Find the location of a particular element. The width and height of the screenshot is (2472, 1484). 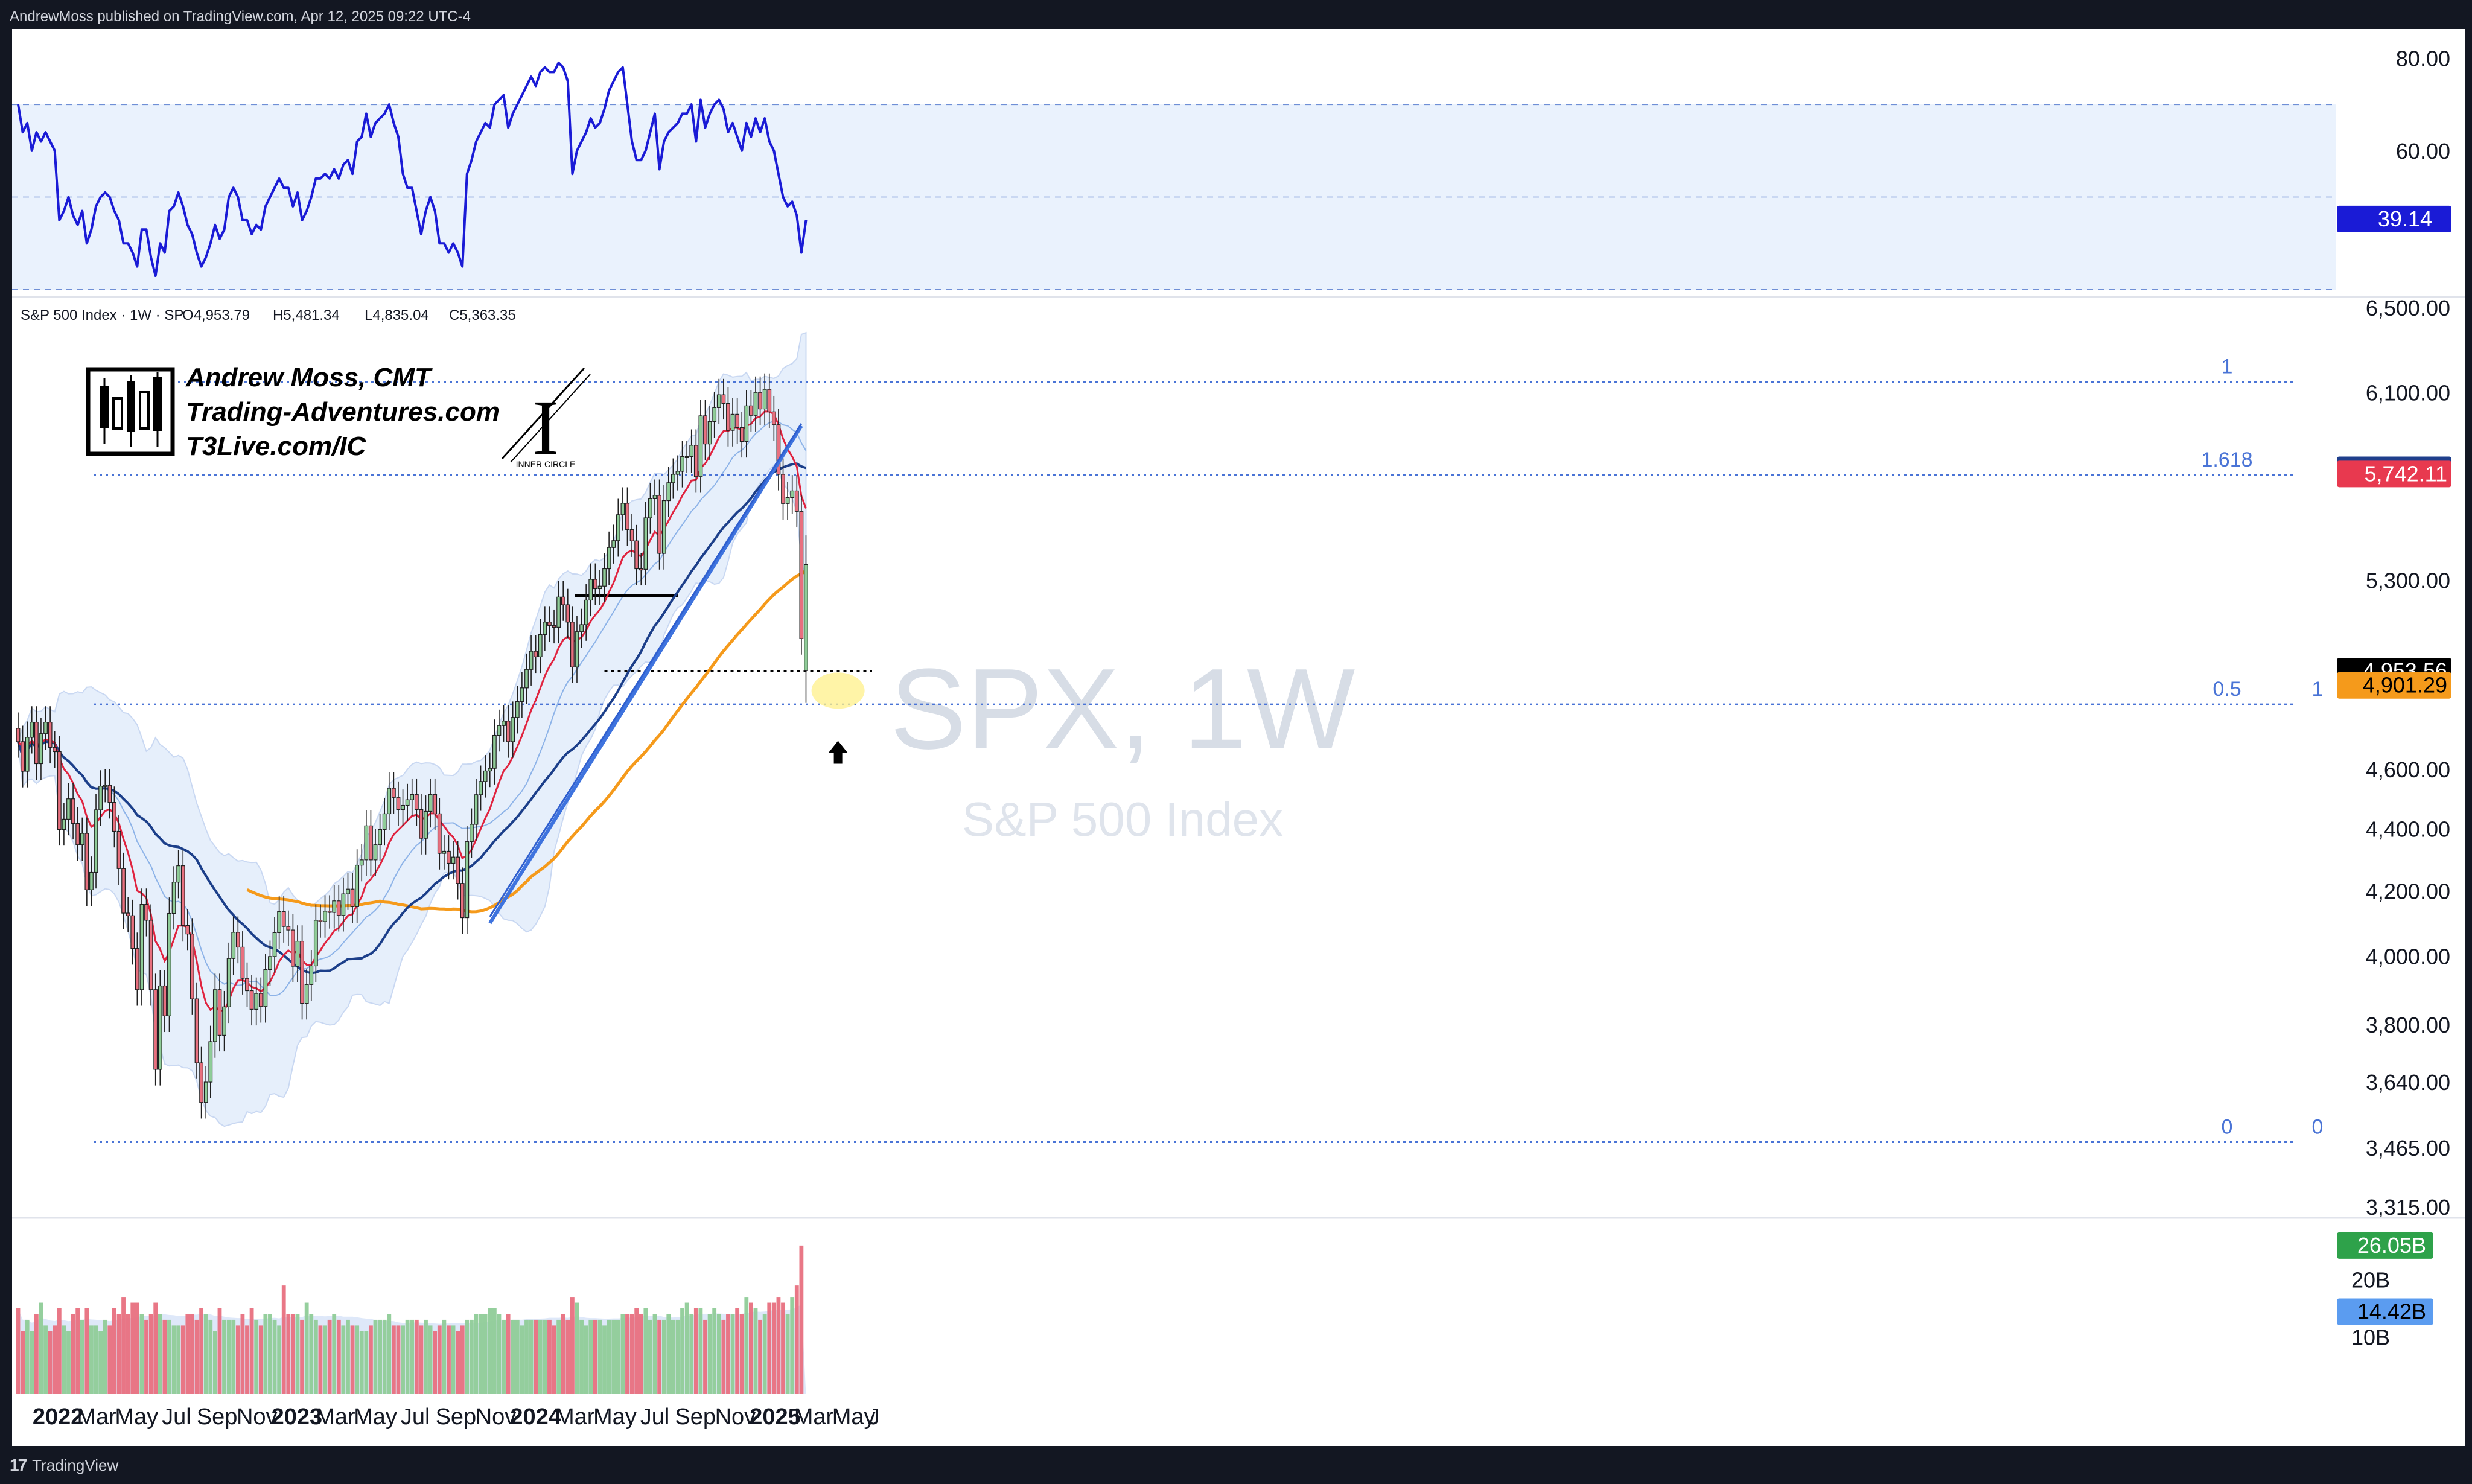

price-tick-label: 3,800.00 is located at coordinates (2408, 1025).